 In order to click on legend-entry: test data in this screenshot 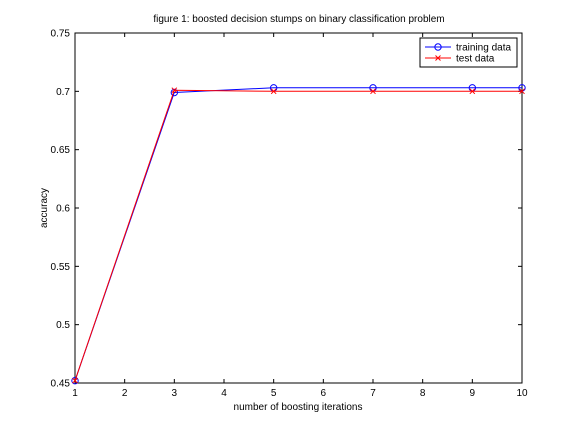, I will do `click(460, 59)`.